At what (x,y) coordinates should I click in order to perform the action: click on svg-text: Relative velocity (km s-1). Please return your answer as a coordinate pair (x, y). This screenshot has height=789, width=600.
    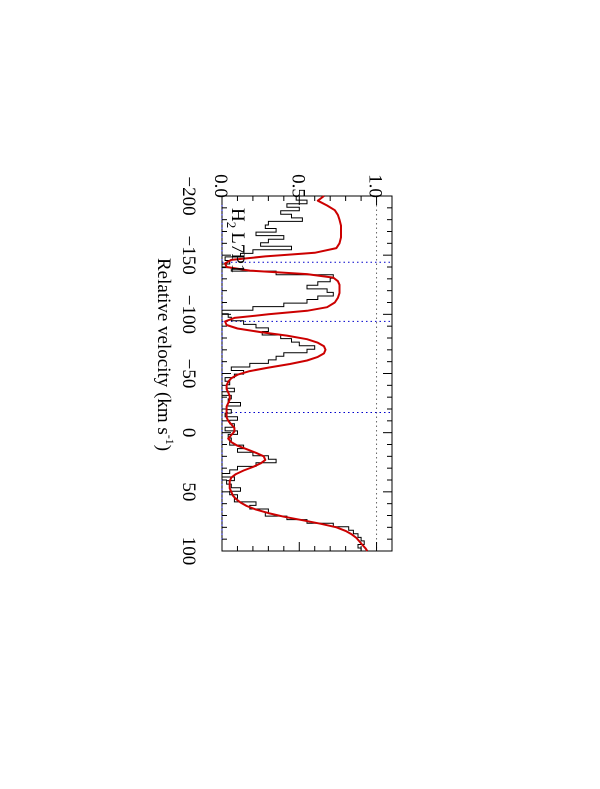
    Looking at the image, I should click on (165, 354).